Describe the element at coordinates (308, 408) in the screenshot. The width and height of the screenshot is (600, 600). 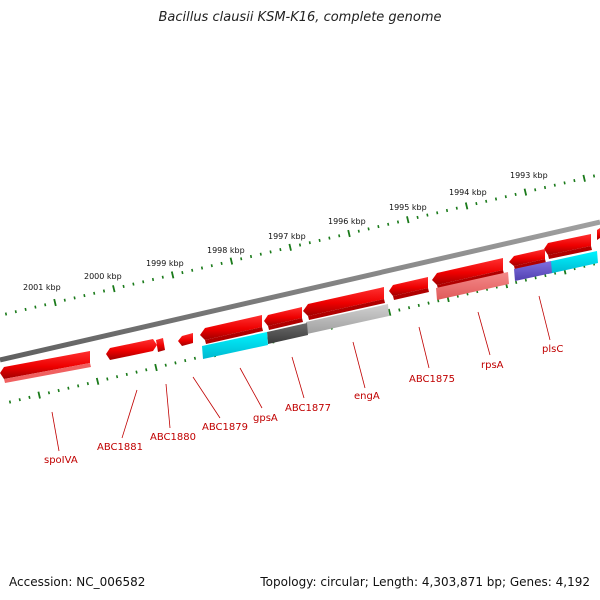
I see `gene-label-ABC1877: ABC1877` at that location.